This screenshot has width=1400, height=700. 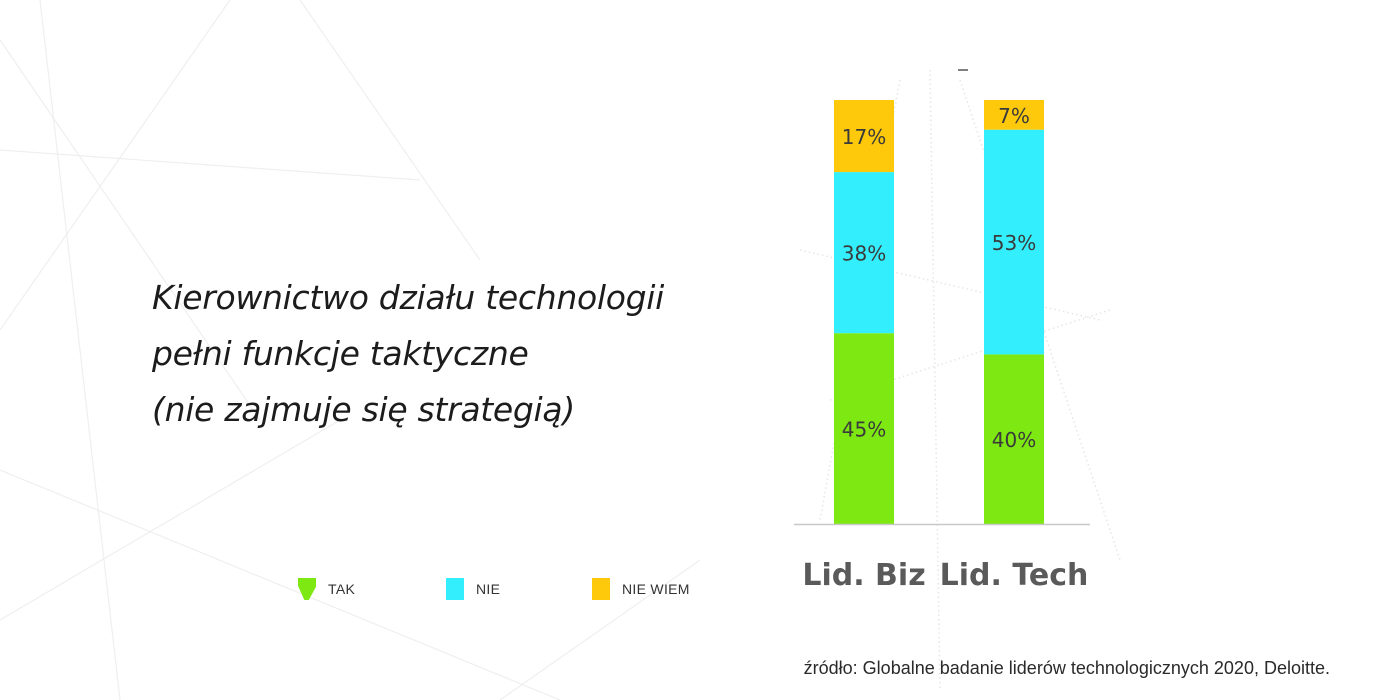 I want to click on legend-item-nie-wiem: NIE WIEM, so click(x=641, y=589).